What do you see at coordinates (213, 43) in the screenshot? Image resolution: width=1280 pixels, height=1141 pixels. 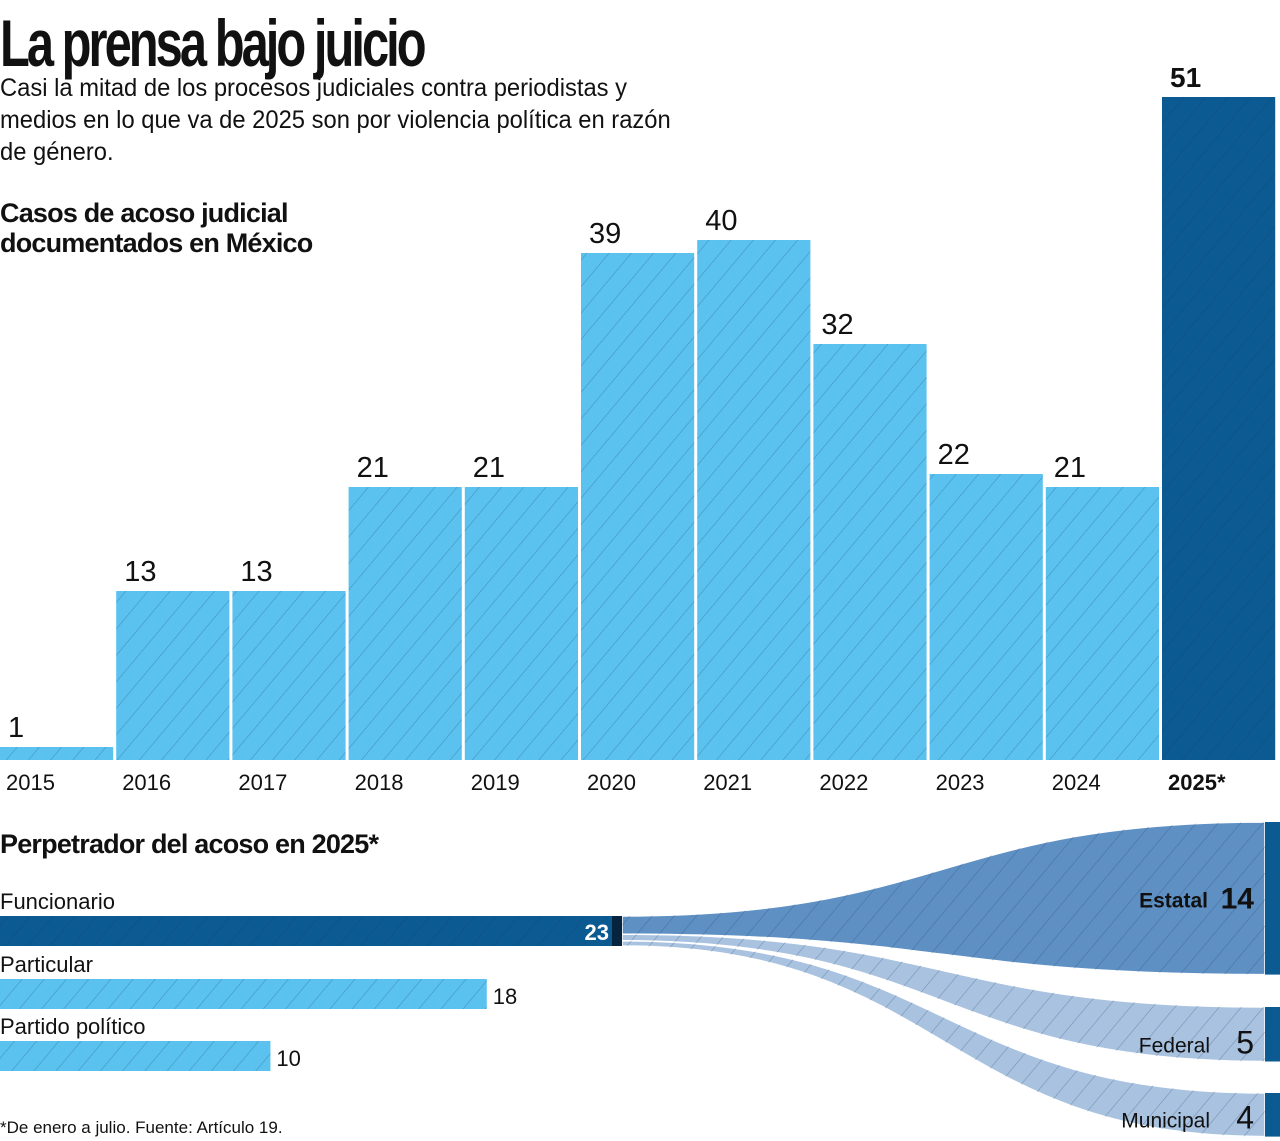 I see `page-title: La prensa bajo juicio` at bounding box center [213, 43].